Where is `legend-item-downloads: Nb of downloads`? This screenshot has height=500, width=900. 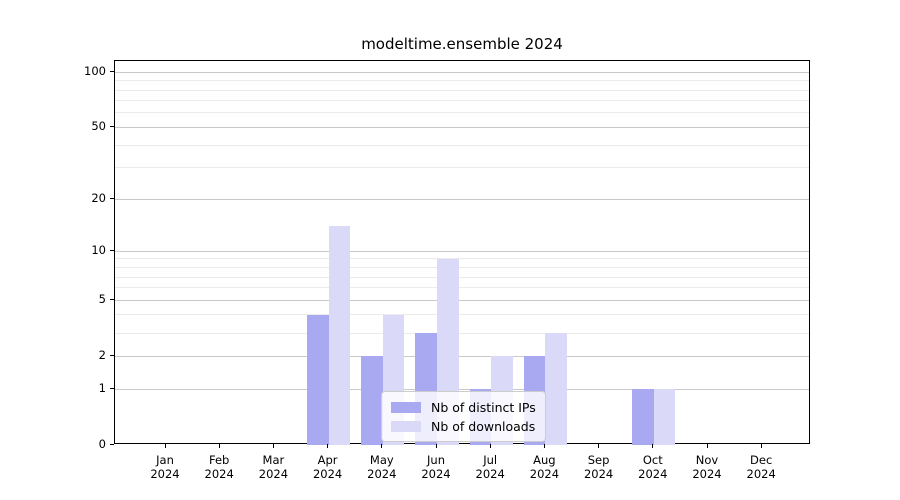
legend-item-downloads: Nb of downloads is located at coordinates (463, 426).